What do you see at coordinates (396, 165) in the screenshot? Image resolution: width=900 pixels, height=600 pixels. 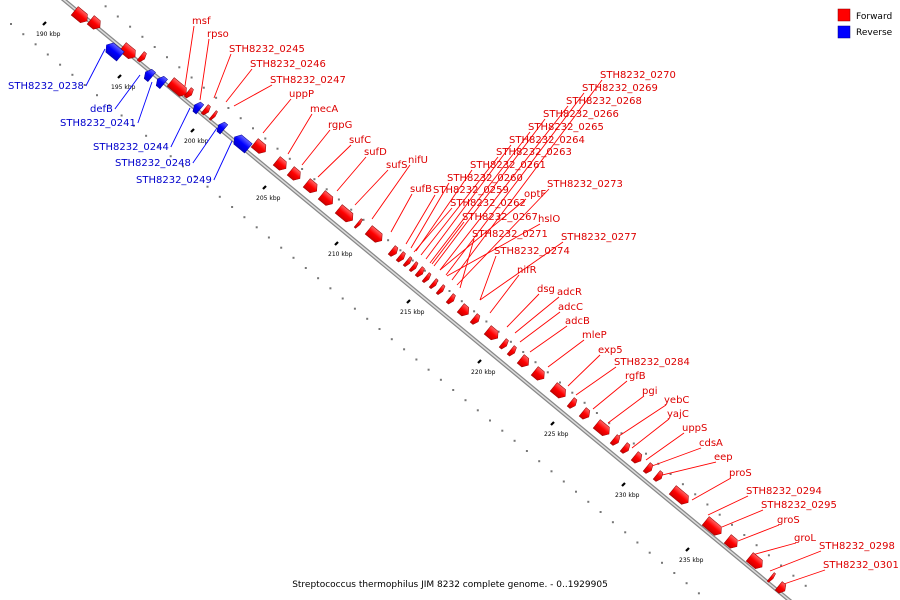 I see `gene-label: sufS` at bounding box center [396, 165].